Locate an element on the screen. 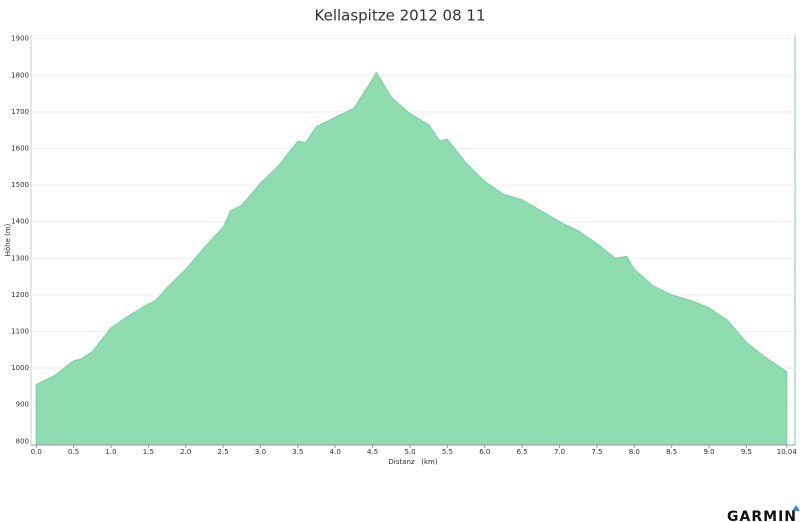  x-tick-label: 0.5 is located at coordinates (73, 452).